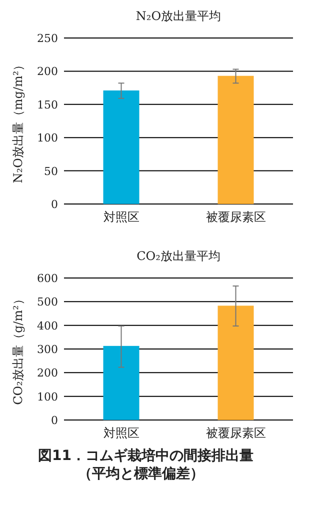 This screenshot has height=506, width=311. I want to click on text: （平均と標準偏差）, so click(141, 474).